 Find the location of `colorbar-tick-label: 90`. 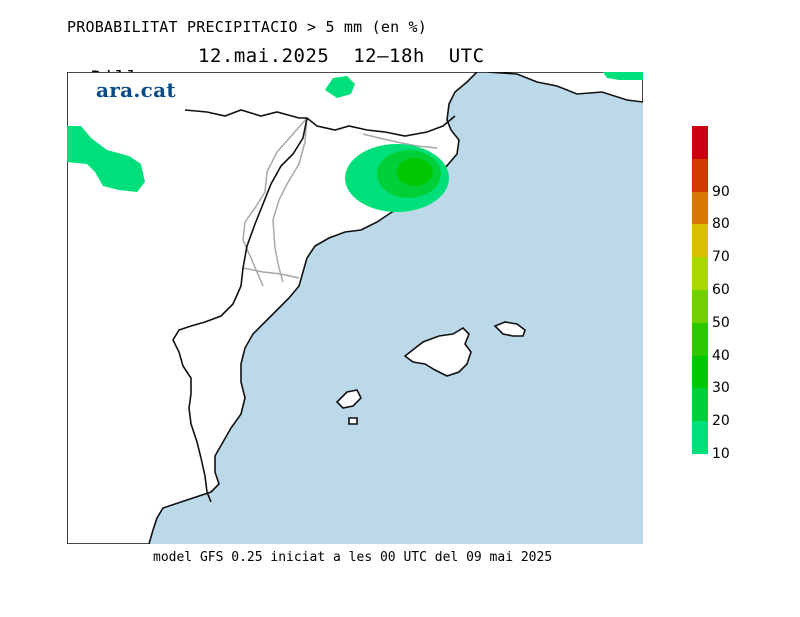

colorbar-tick-label: 90 is located at coordinates (721, 191).